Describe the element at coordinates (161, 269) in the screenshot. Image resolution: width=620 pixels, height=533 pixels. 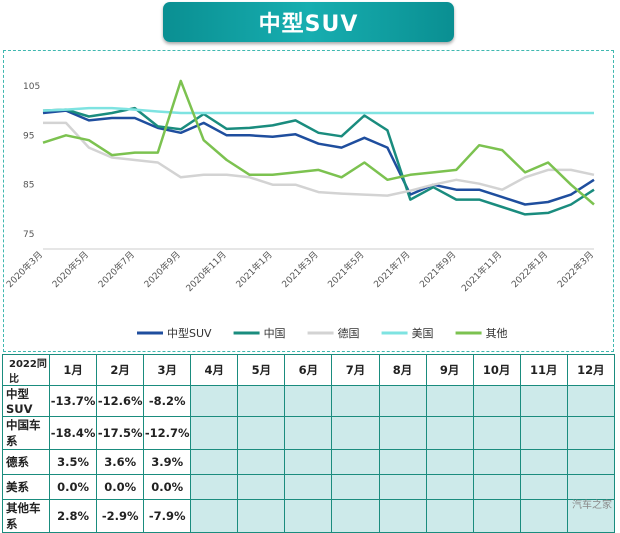
I see `x-tick-label: 2020年9月` at that location.